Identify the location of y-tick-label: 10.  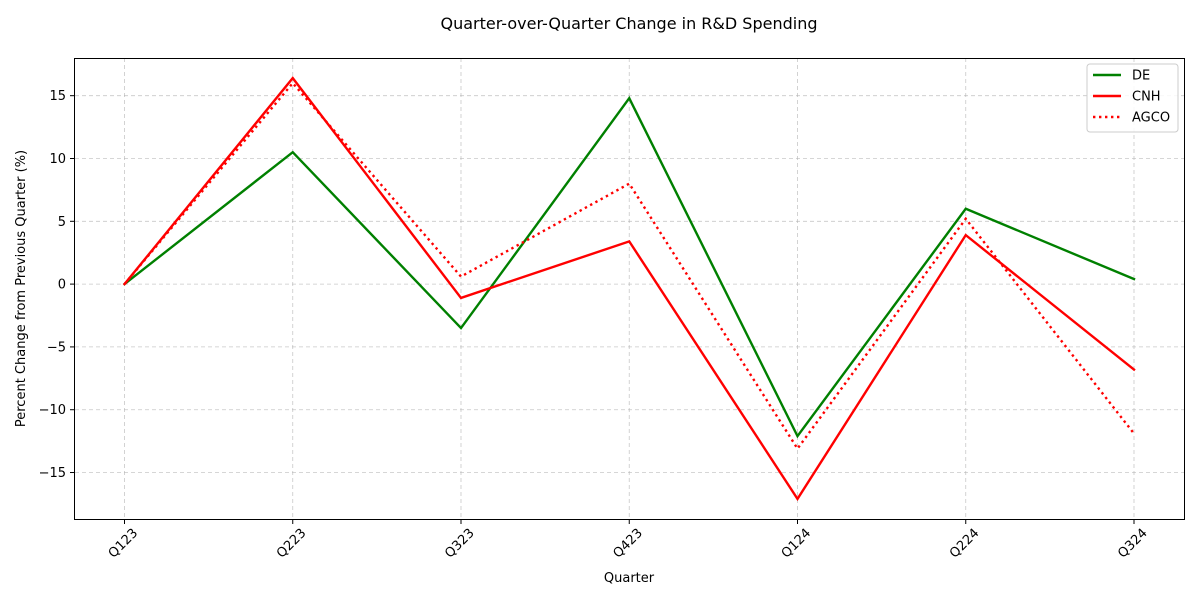
(57, 159).